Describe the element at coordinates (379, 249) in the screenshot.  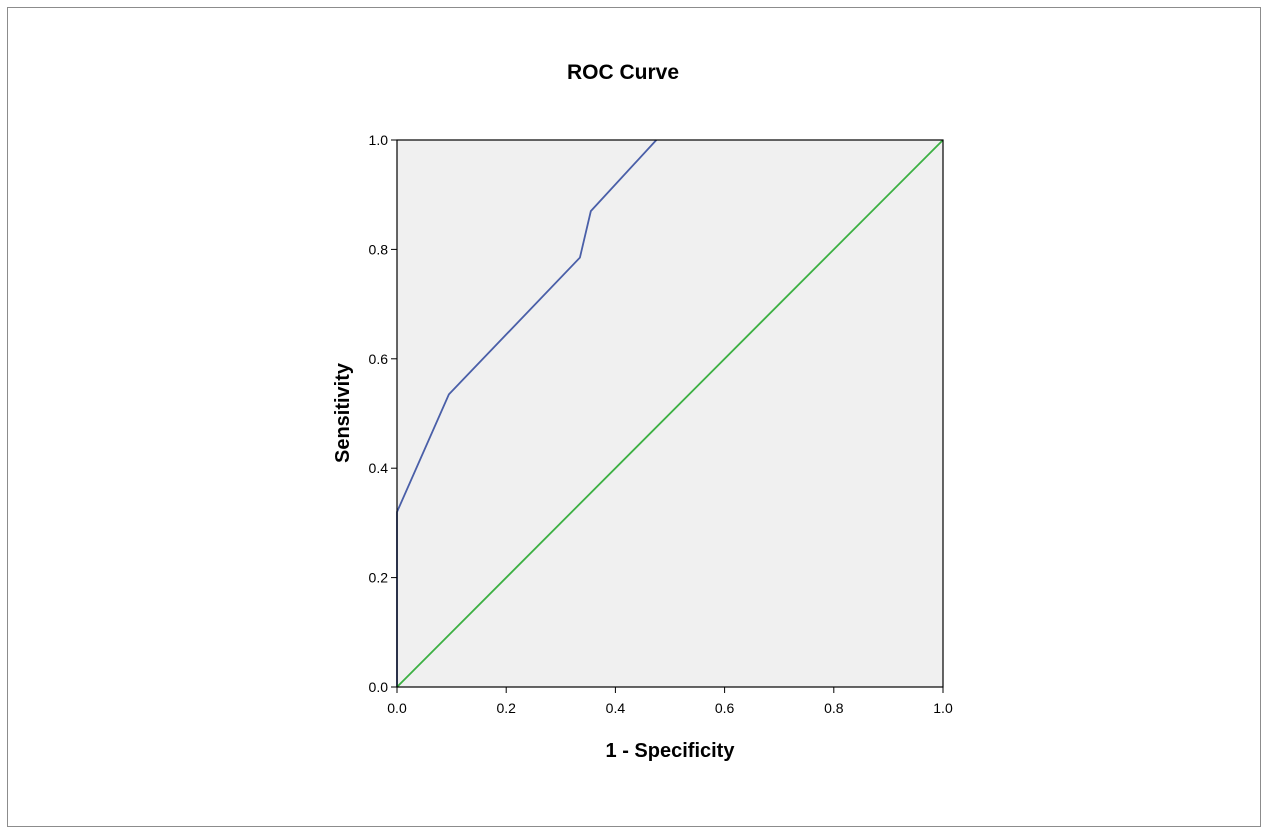
I see `y-tick-label: 0.8` at that location.